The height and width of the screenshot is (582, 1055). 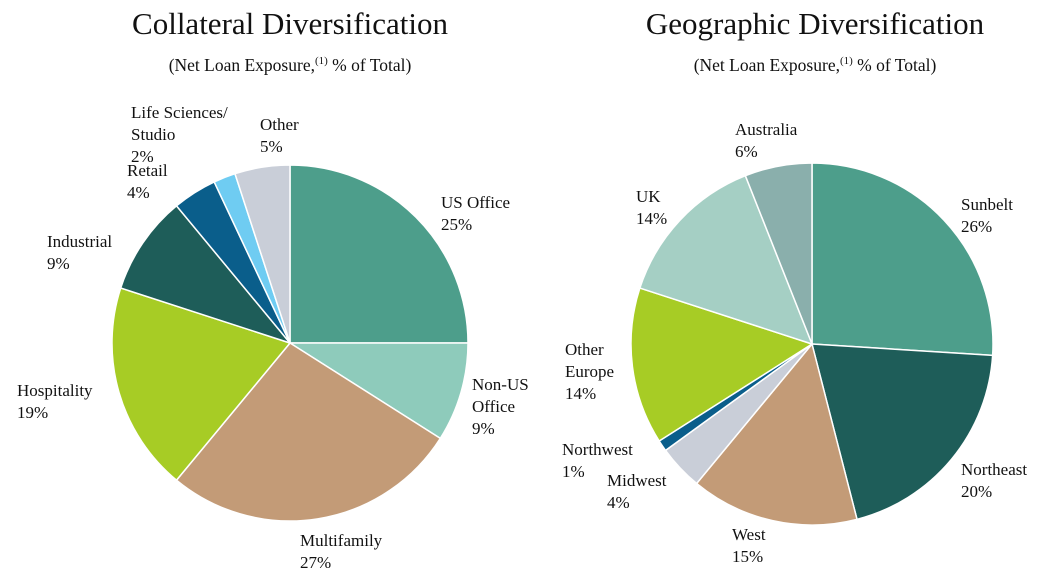 I want to click on pie-slice-multifamily, so click(x=308, y=432).